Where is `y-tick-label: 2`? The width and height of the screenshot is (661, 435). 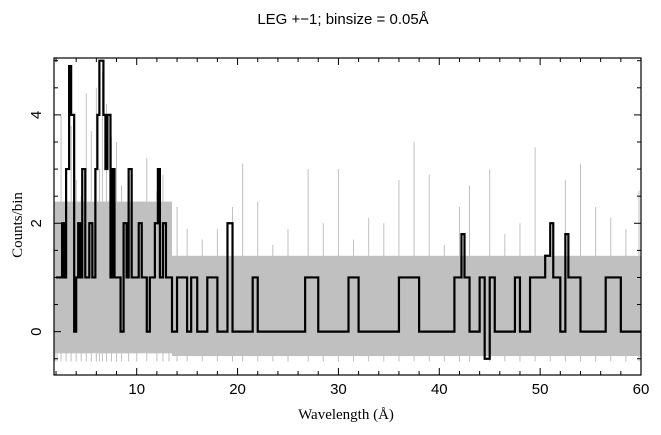
y-tick-label: 2 is located at coordinates (36, 223).